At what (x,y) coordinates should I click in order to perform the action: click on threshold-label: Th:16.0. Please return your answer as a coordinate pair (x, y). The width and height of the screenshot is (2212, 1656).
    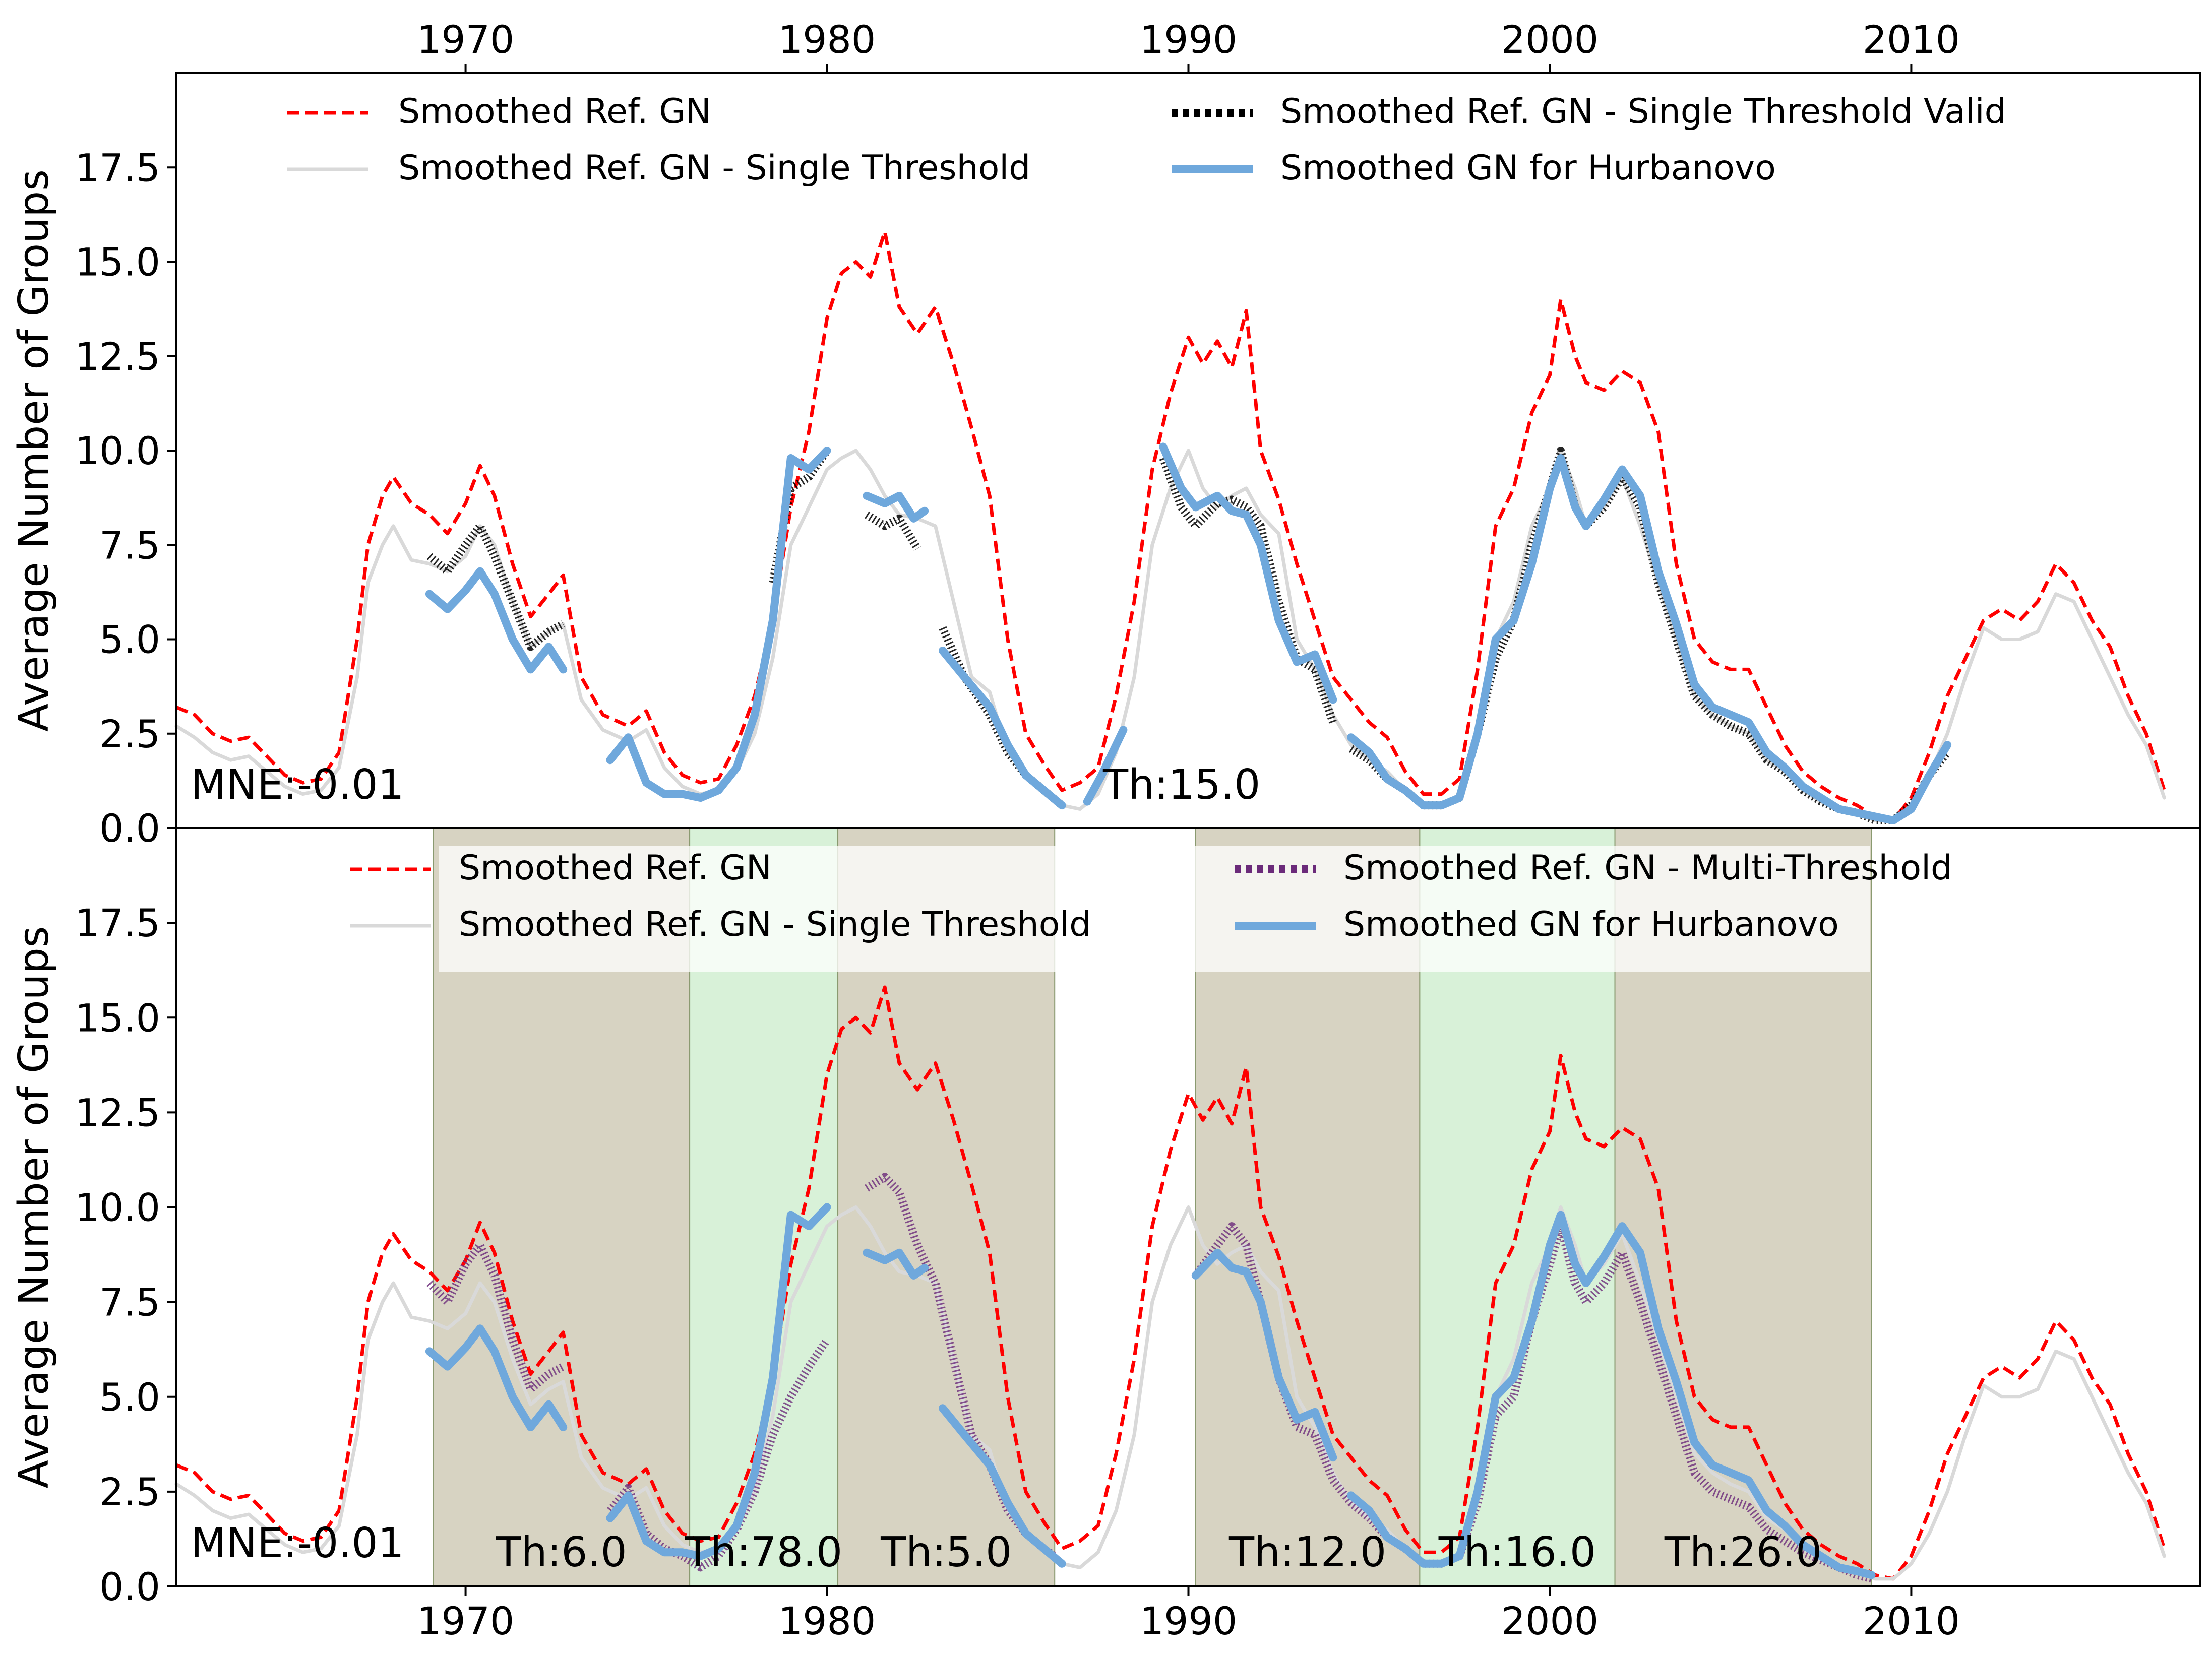
    Looking at the image, I should click on (1517, 1552).